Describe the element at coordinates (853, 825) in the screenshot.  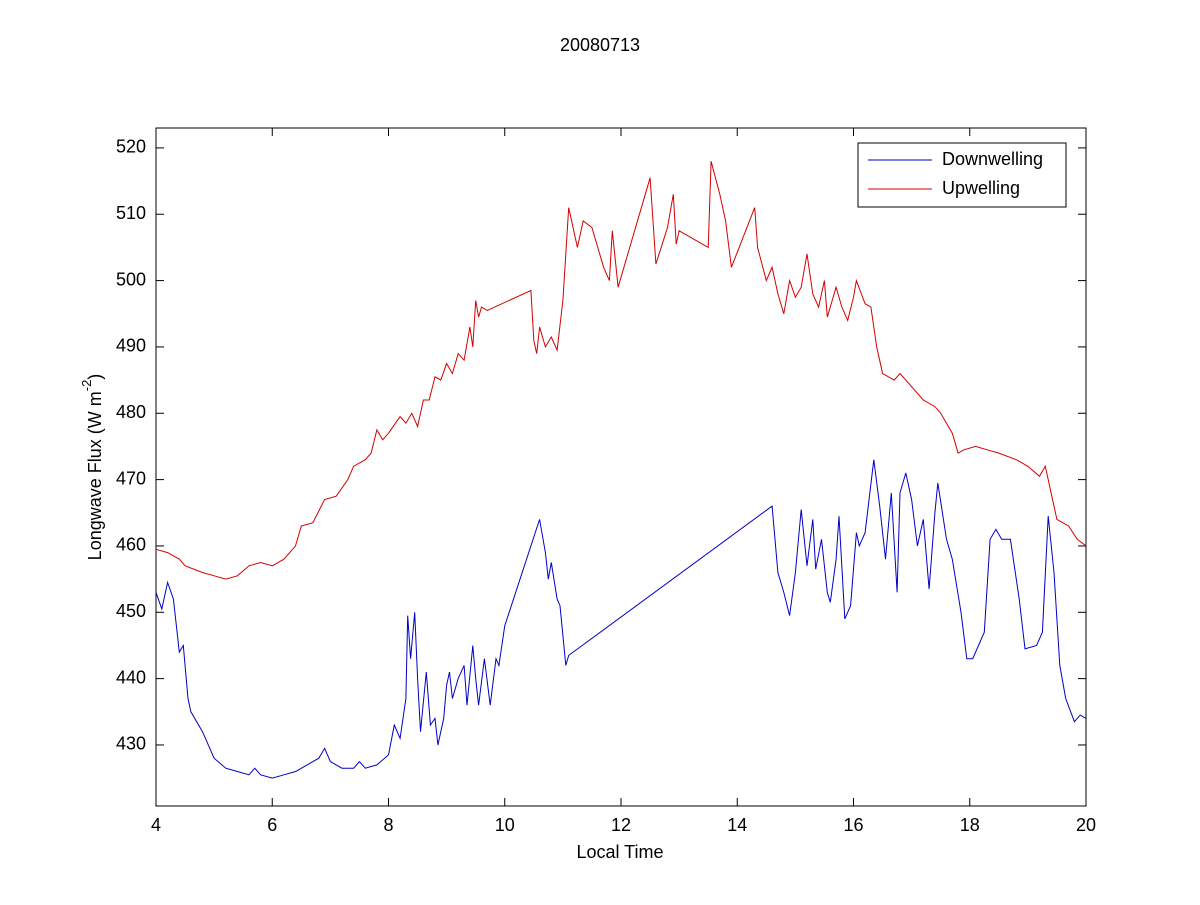
I see `x-tick-label: 16` at that location.